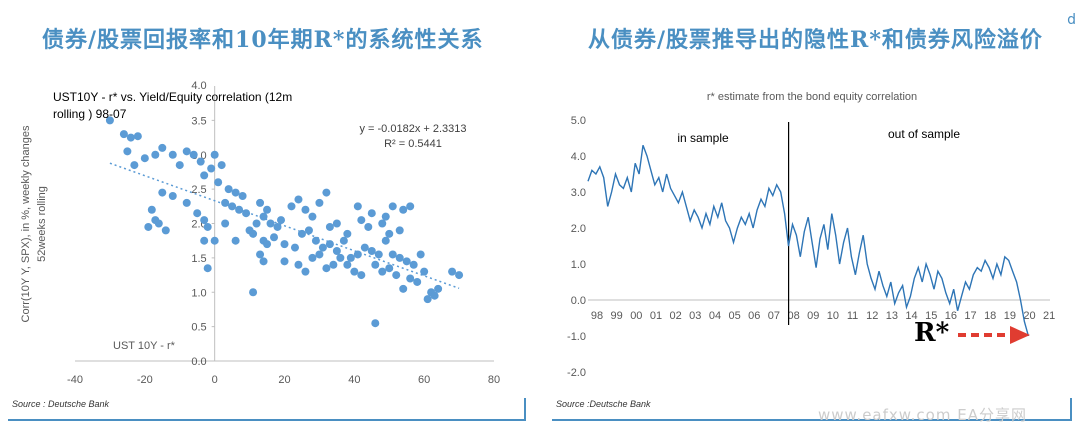 The width and height of the screenshot is (1082, 427). Describe the element at coordinates (1071, 20) in the screenshot. I see `corner-mark: d` at that location.